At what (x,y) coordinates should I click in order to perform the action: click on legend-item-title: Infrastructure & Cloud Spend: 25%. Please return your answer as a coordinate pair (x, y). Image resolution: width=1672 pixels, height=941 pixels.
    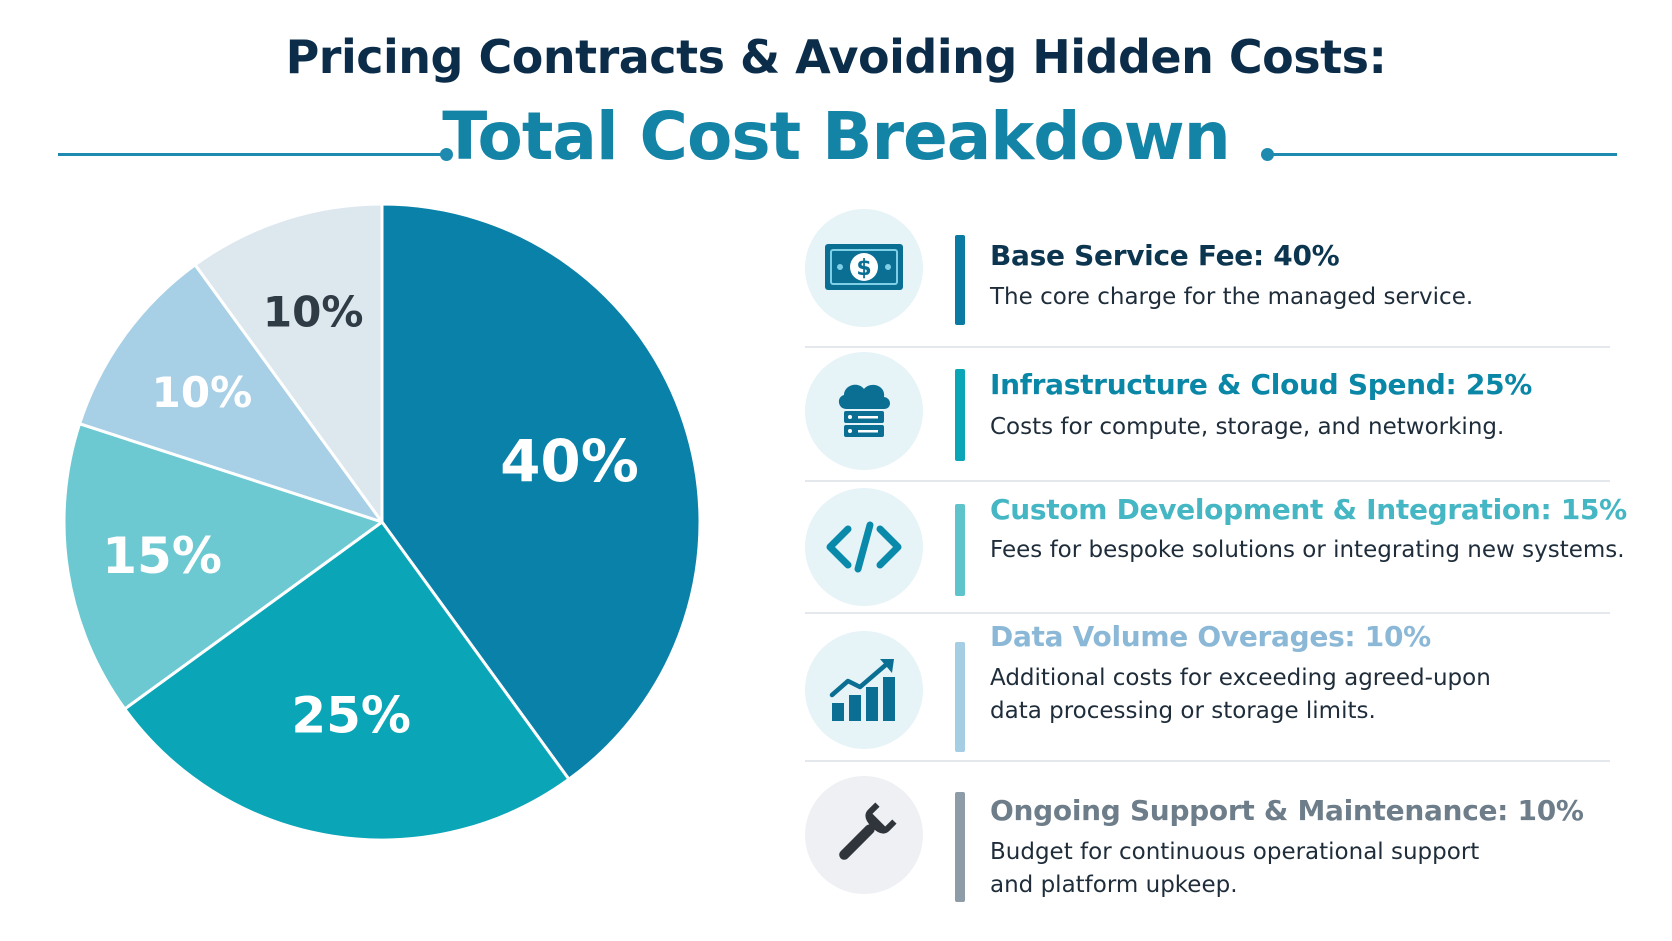
    Looking at the image, I should click on (1261, 384).